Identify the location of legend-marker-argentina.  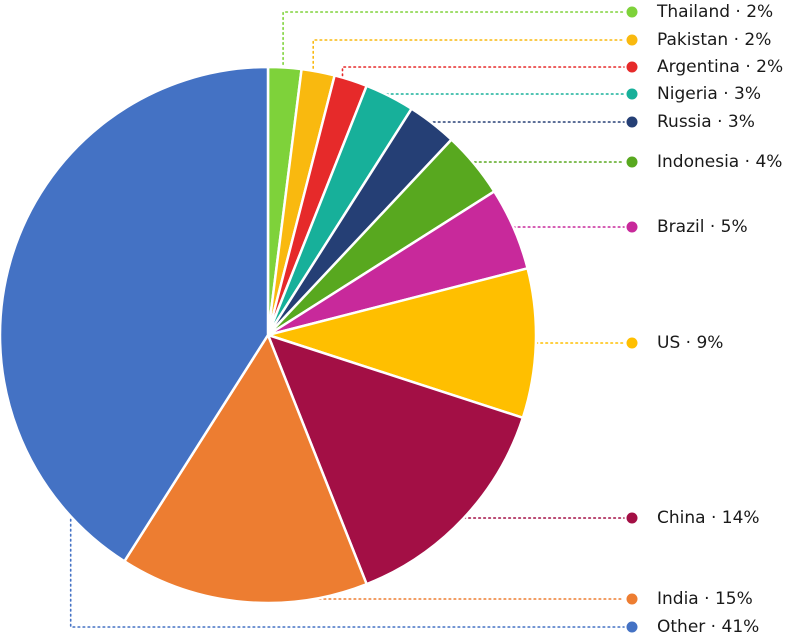
(632, 67).